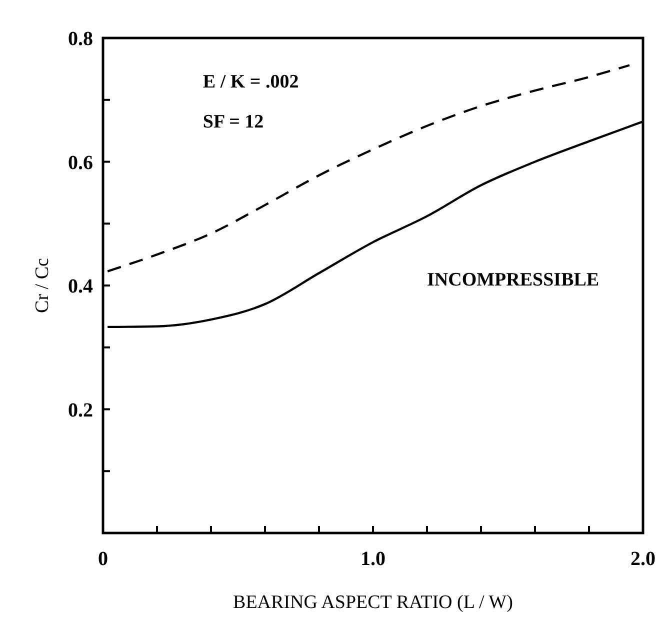 This screenshot has width=671, height=638. What do you see at coordinates (103, 559) in the screenshot?
I see `x-tick-label: 0` at bounding box center [103, 559].